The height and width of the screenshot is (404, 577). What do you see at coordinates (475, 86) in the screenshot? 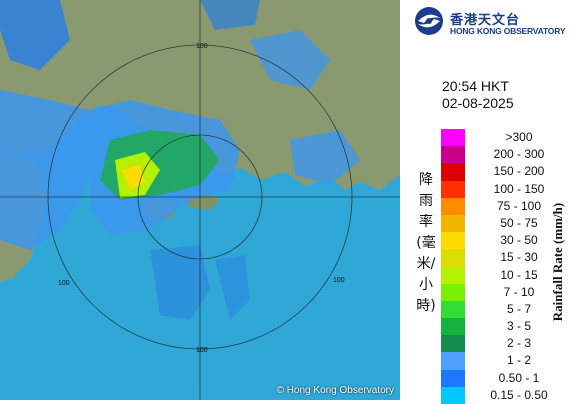
I see `radar-time: 20:54 HKT` at bounding box center [475, 86].